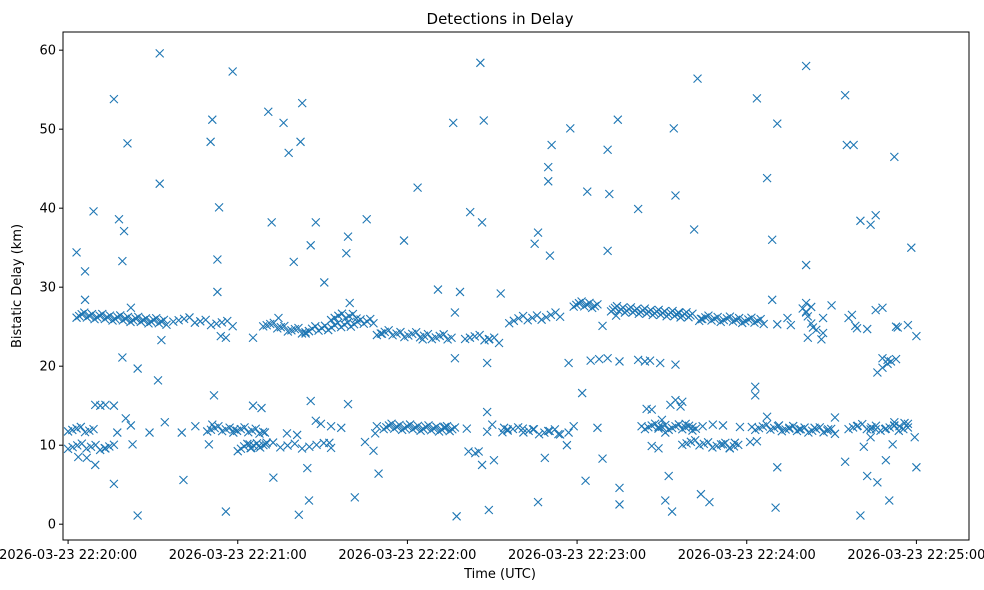 This screenshot has width=984, height=590. Describe the element at coordinates (47, 446) in the screenshot. I see `y-tick-label: 10` at that location.